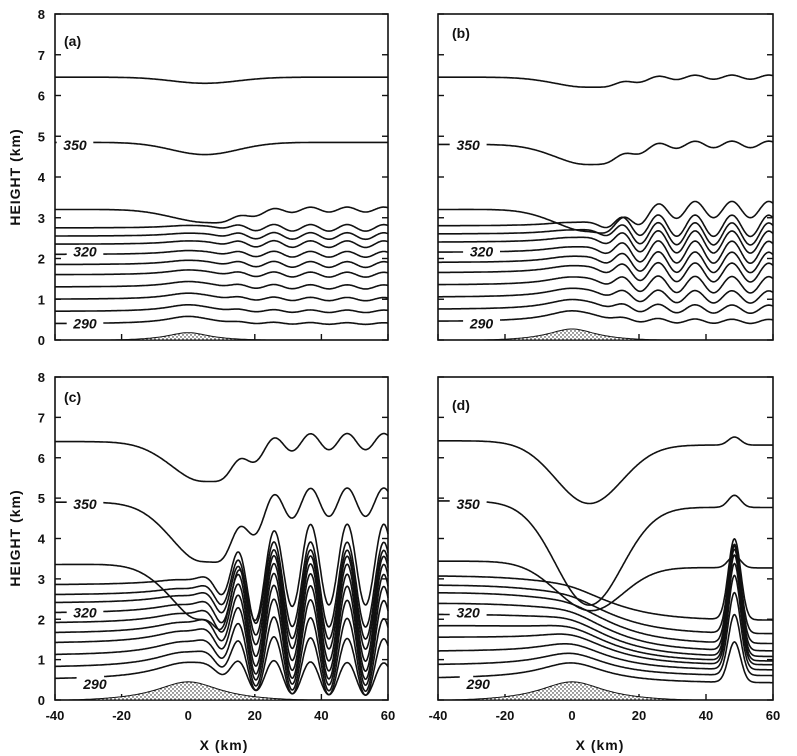  Describe the element at coordinates (461, 33) in the screenshot. I see `panel-label: (b)` at that location.